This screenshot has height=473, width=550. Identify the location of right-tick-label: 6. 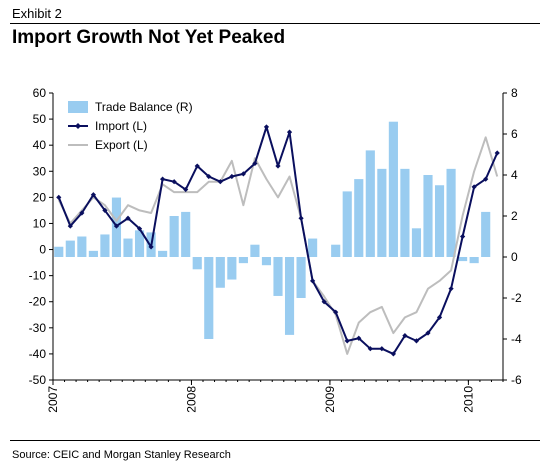
(514, 134).